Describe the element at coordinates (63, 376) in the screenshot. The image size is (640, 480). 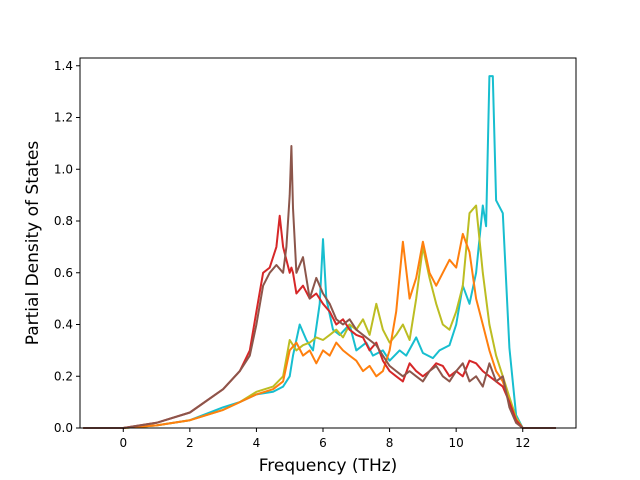
I see `y-tick-label: 0.2` at that location.